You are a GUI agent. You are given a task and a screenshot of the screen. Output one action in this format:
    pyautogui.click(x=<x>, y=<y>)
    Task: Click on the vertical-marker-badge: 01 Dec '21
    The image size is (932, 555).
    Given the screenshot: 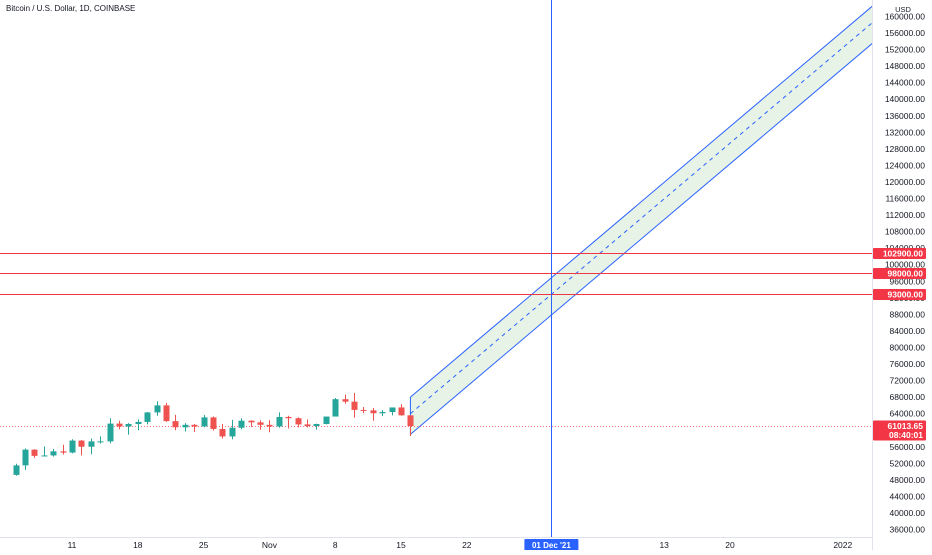 What is the action you would take?
    pyautogui.click(x=551, y=545)
    